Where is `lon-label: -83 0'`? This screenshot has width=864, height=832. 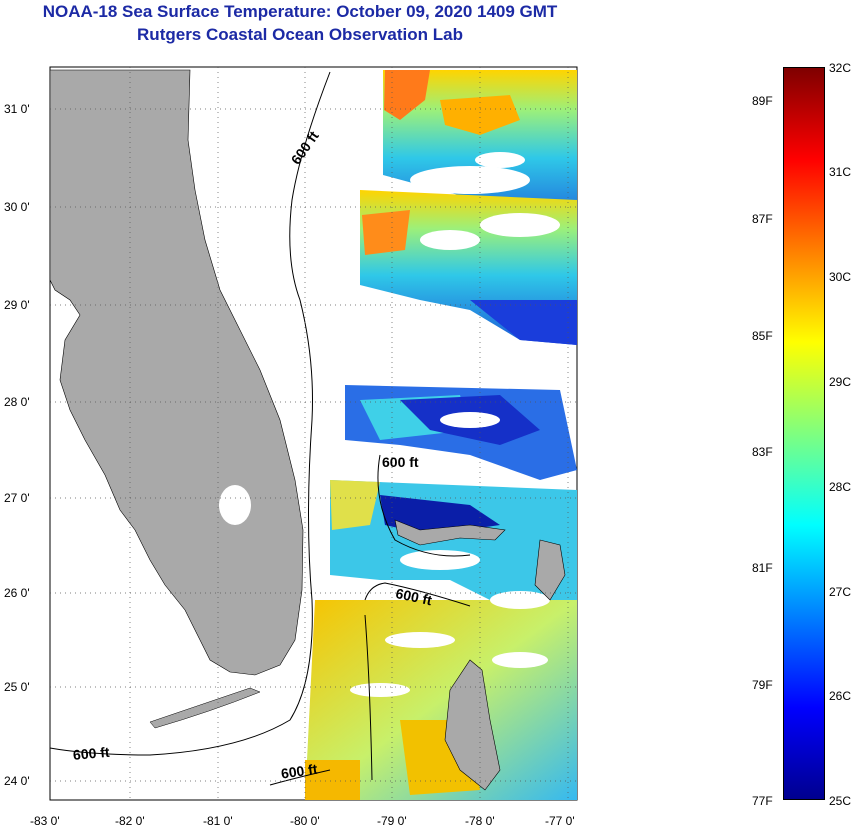
lon-label: -83 0' is located at coordinates (45, 821).